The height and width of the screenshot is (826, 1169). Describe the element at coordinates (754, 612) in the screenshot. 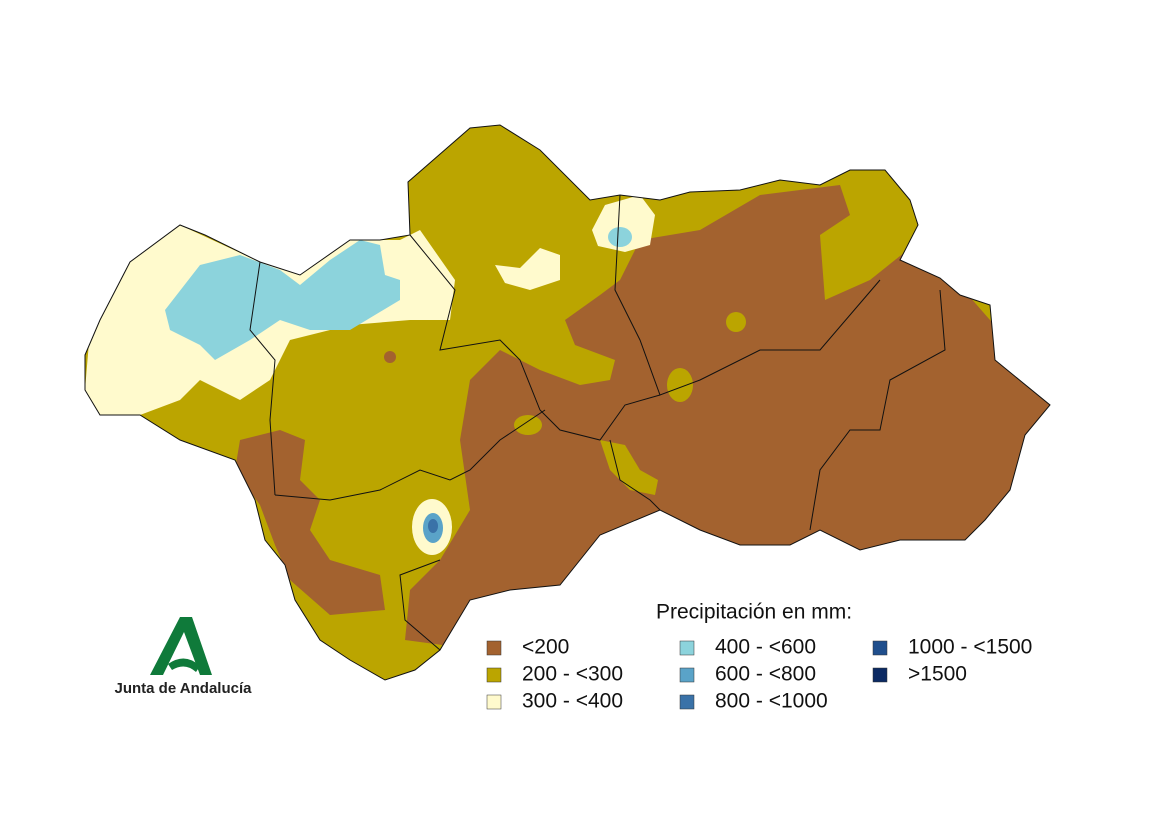

I see `legend-title: Precipitación en mm:` at that location.